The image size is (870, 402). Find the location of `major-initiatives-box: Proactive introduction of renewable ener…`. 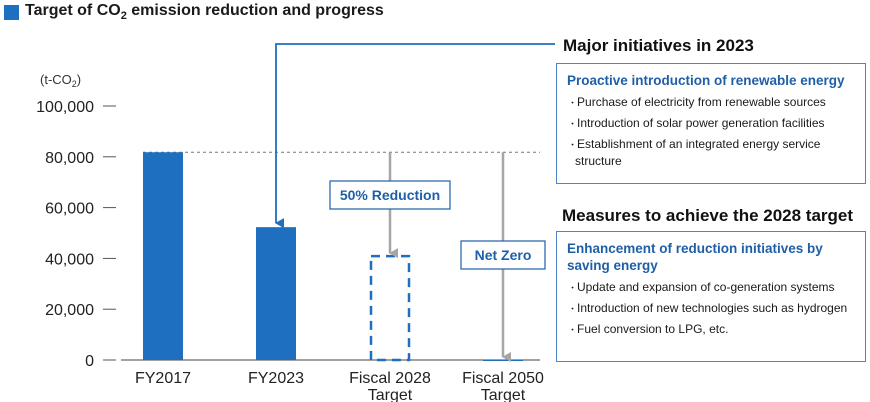

major-initiatives-box: Proactive introduction of renewable ener… is located at coordinates (711, 123).